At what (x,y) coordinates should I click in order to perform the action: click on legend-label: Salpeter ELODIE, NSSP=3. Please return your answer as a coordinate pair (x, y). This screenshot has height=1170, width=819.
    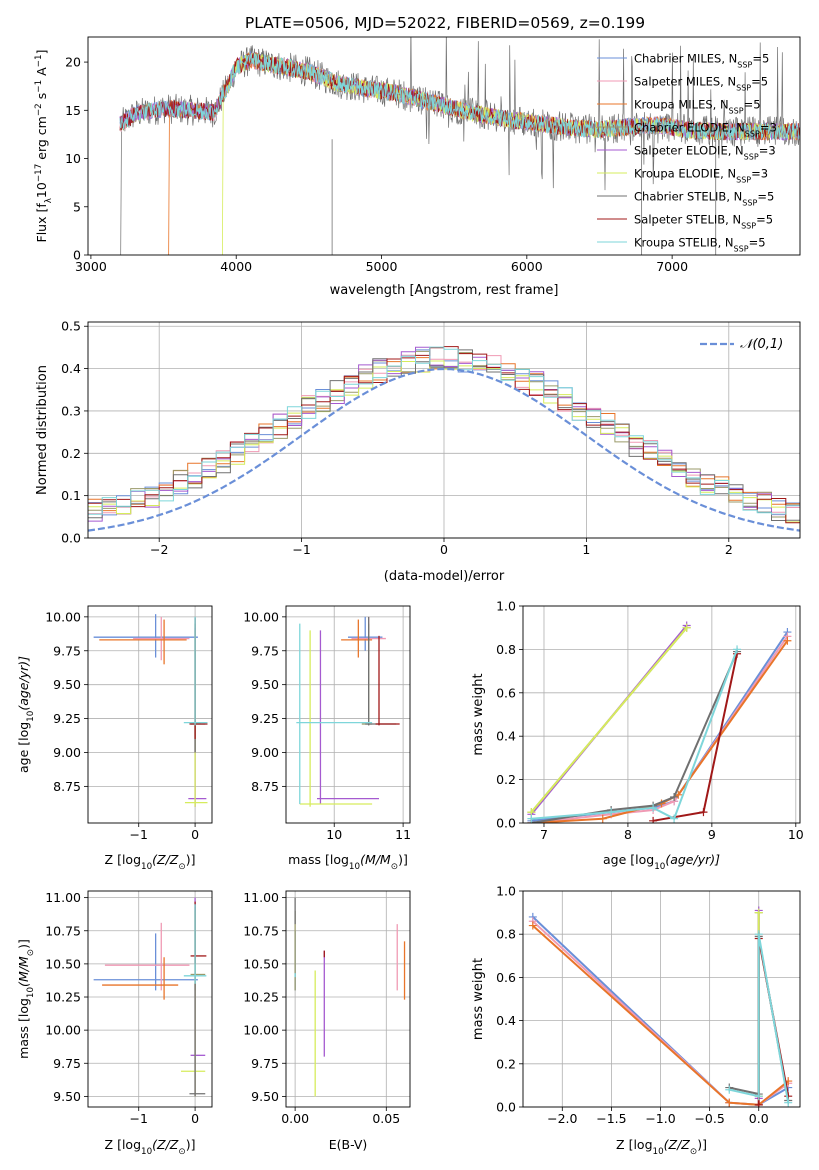
    Looking at the image, I should click on (705, 153).